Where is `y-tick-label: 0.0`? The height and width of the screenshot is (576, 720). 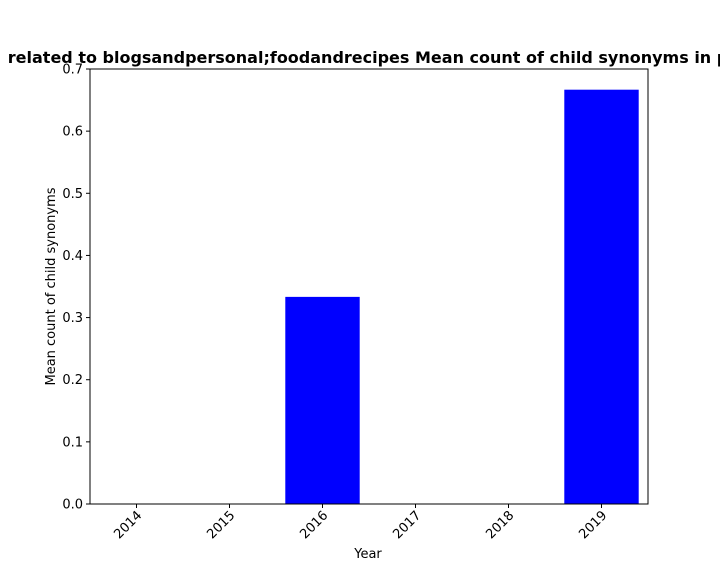
y-tick-label: 0.0 is located at coordinates (72, 505).